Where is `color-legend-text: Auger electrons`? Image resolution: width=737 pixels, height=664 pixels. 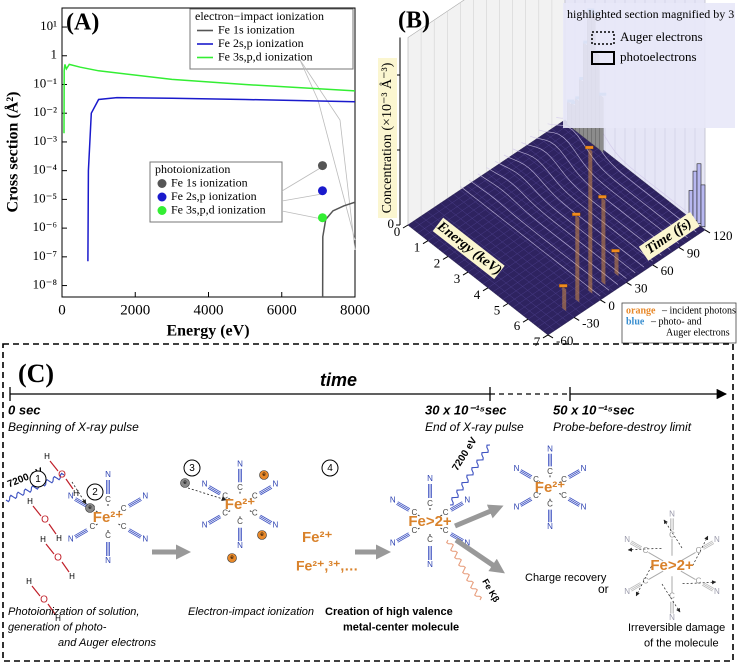 color-legend-text: Auger electrons is located at coordinates (698, 332).